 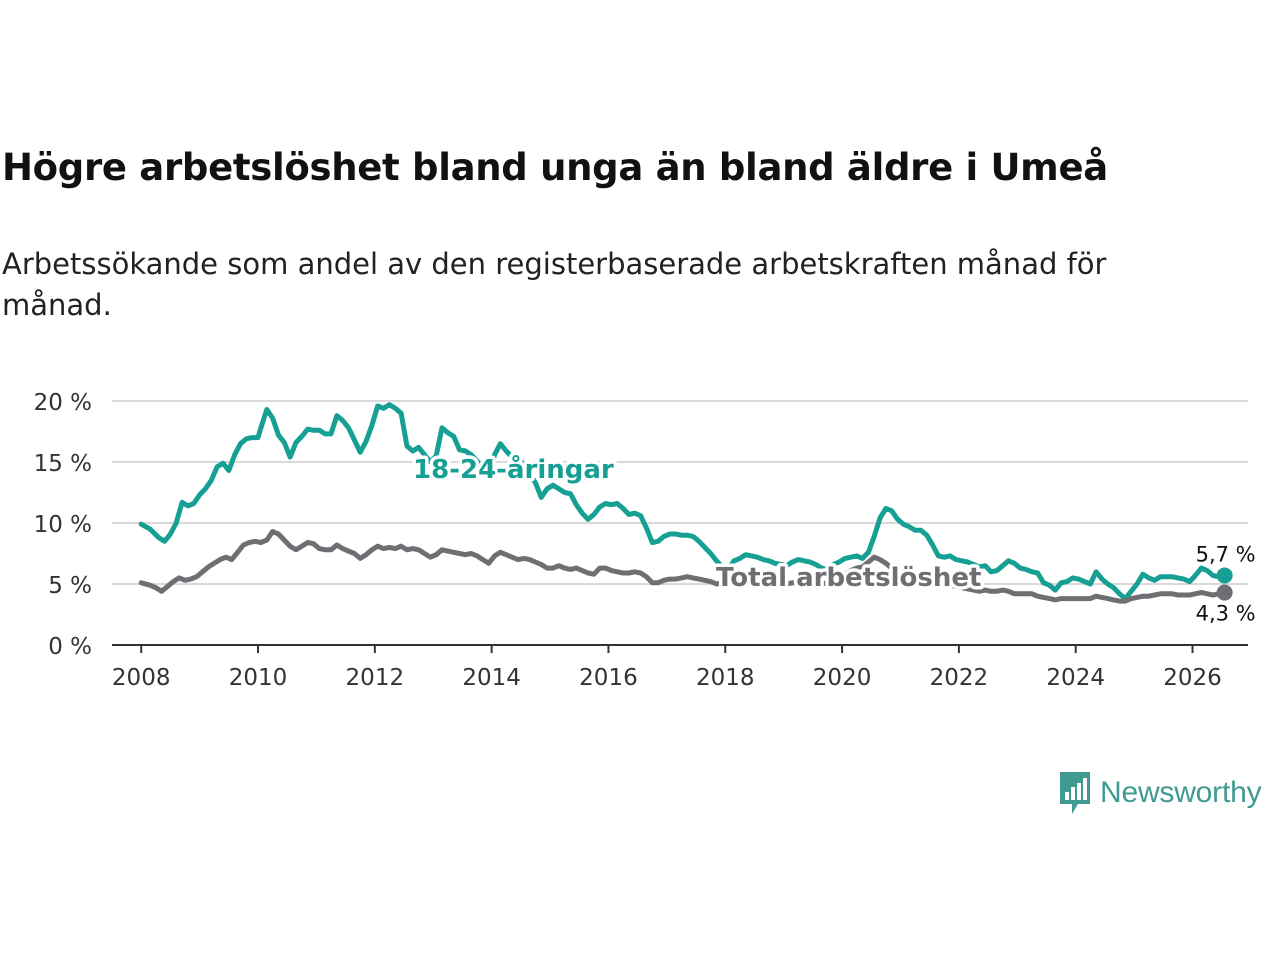 I want to click on end-marker-total, so click(x=1224, y=592).